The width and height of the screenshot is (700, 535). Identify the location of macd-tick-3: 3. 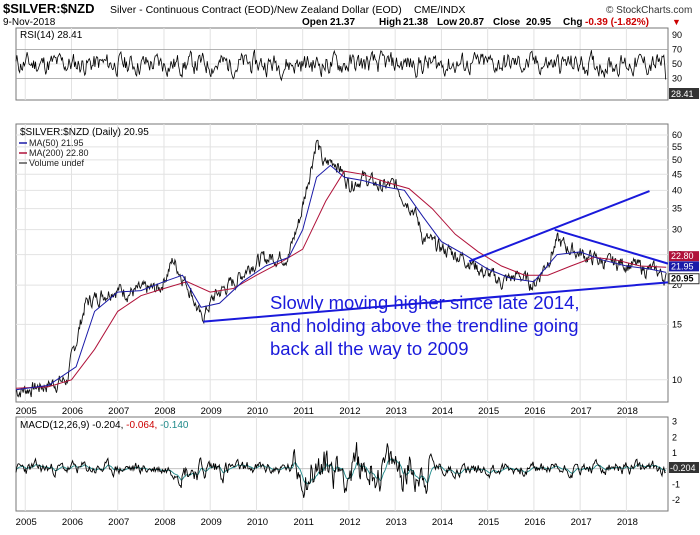
(674, 422).